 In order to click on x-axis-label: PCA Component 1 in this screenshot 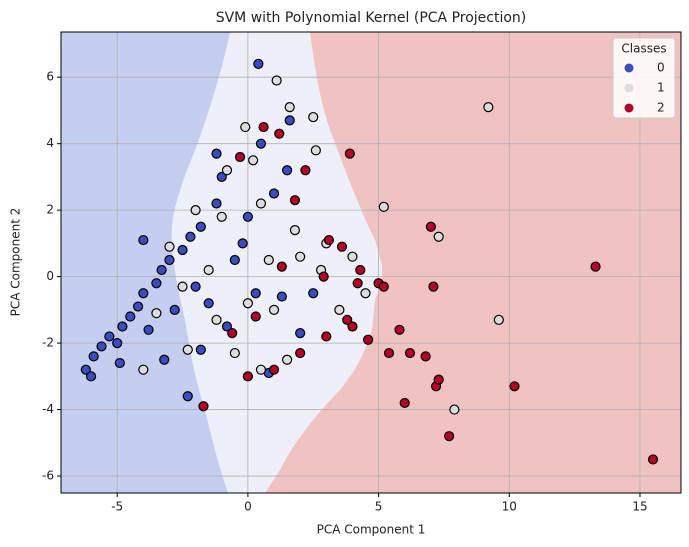, I will do `click(371, 530)`.